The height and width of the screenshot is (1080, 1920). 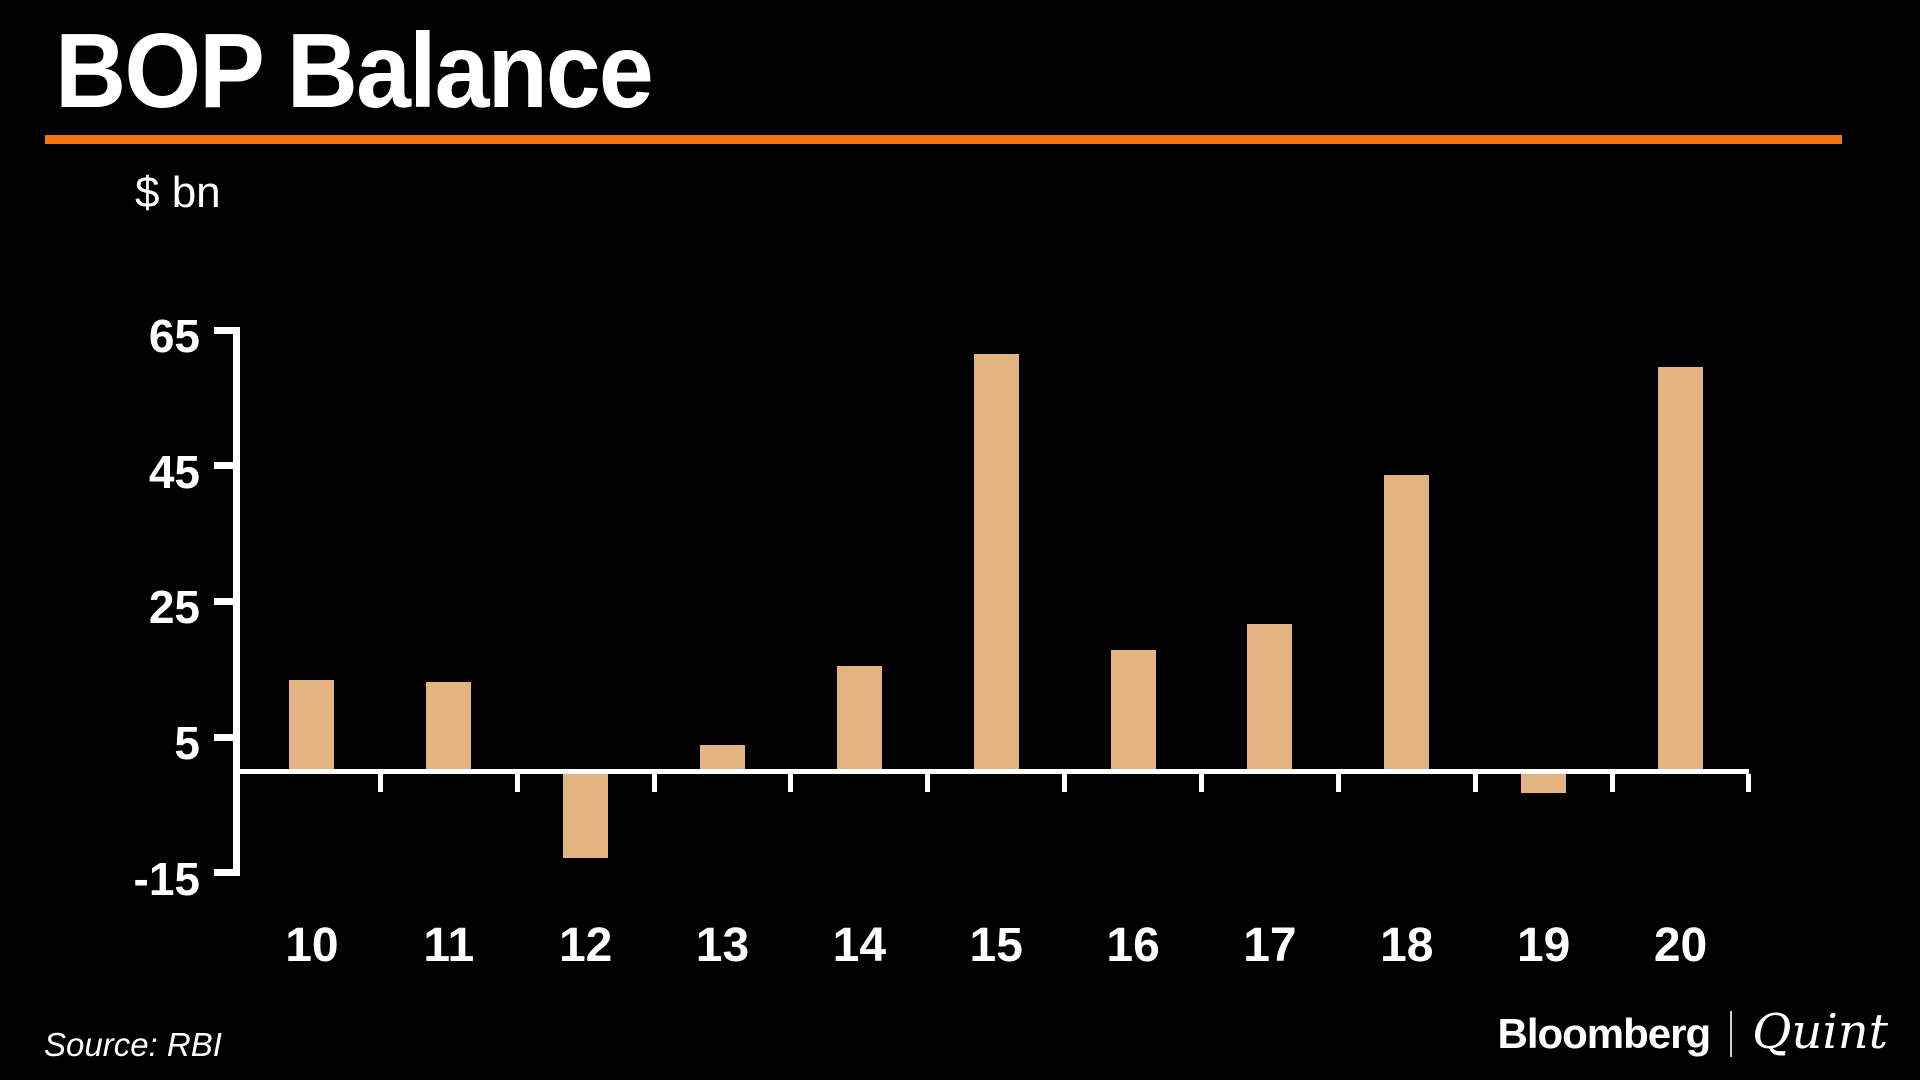 What do you see at coordinates (1820, 1032) in the screenshot?
I see `quint-wordmark: Quint` at bounding box center [1820, 1032].